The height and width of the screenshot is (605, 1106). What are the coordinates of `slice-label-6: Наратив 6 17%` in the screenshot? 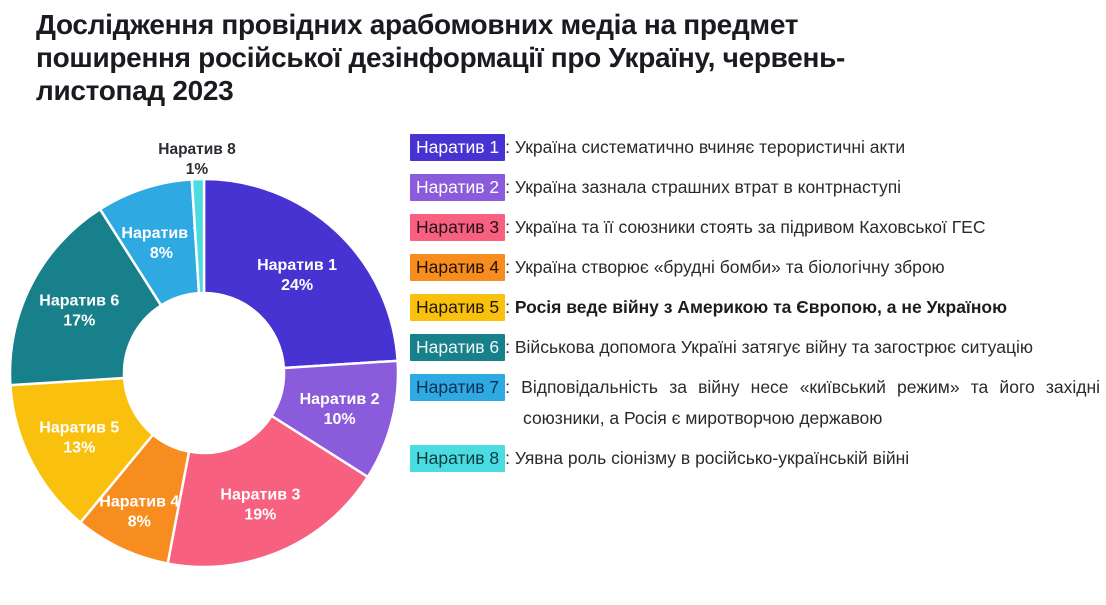 It's located at (79, 310).